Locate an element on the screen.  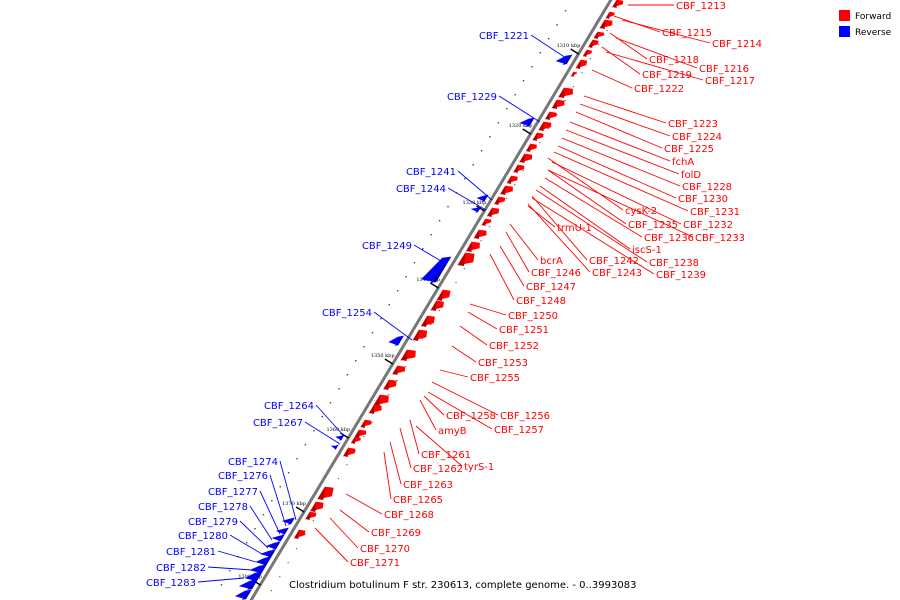
forward-gene-label: CBF_1250 is located at coordinates (533, 316).